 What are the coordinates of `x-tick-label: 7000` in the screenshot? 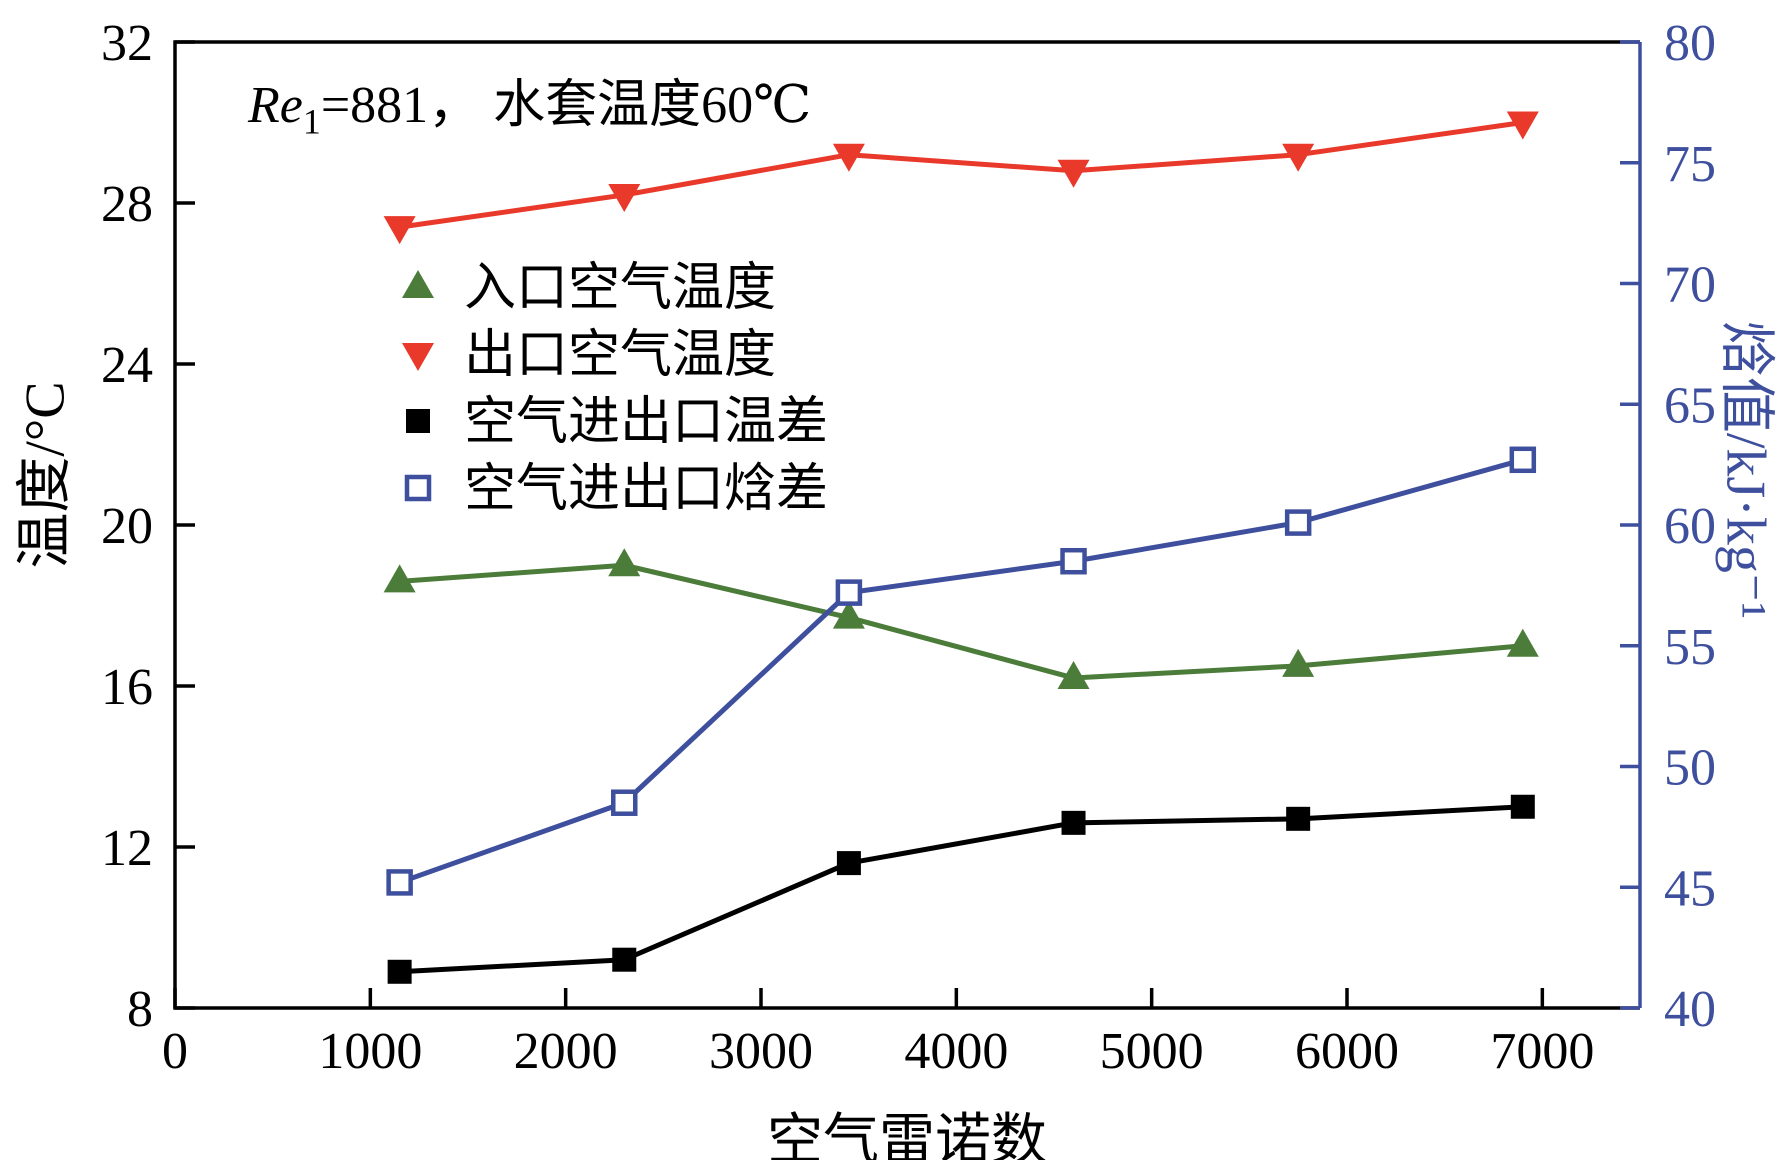 It's located at (1542, 1051).